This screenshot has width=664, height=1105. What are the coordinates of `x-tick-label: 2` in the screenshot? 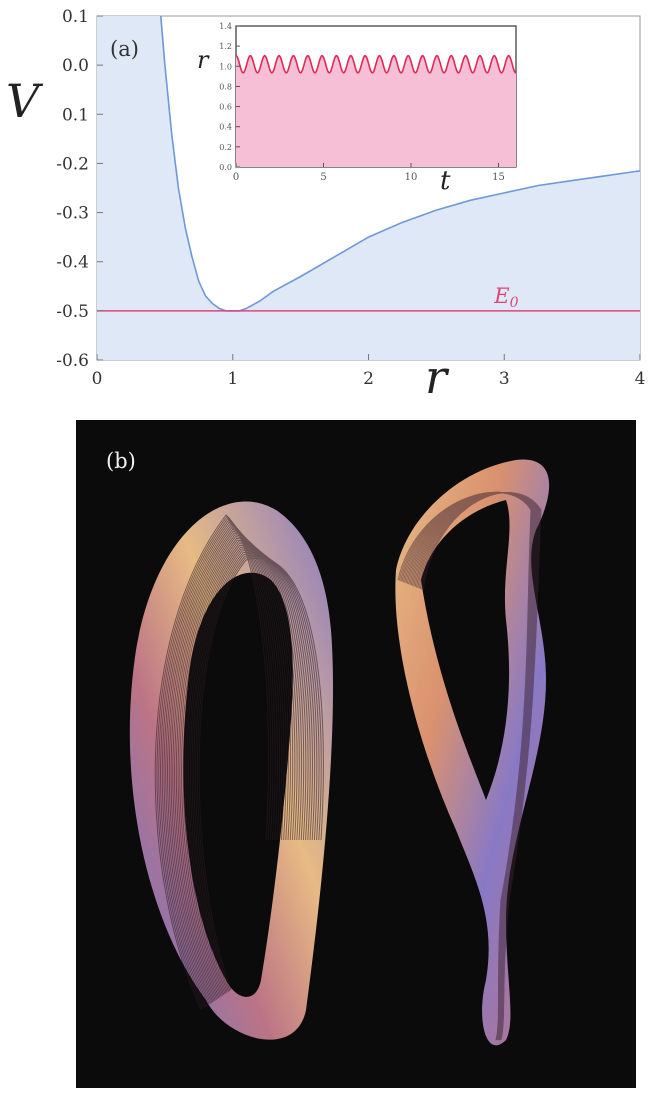 It's located at (368, 379).